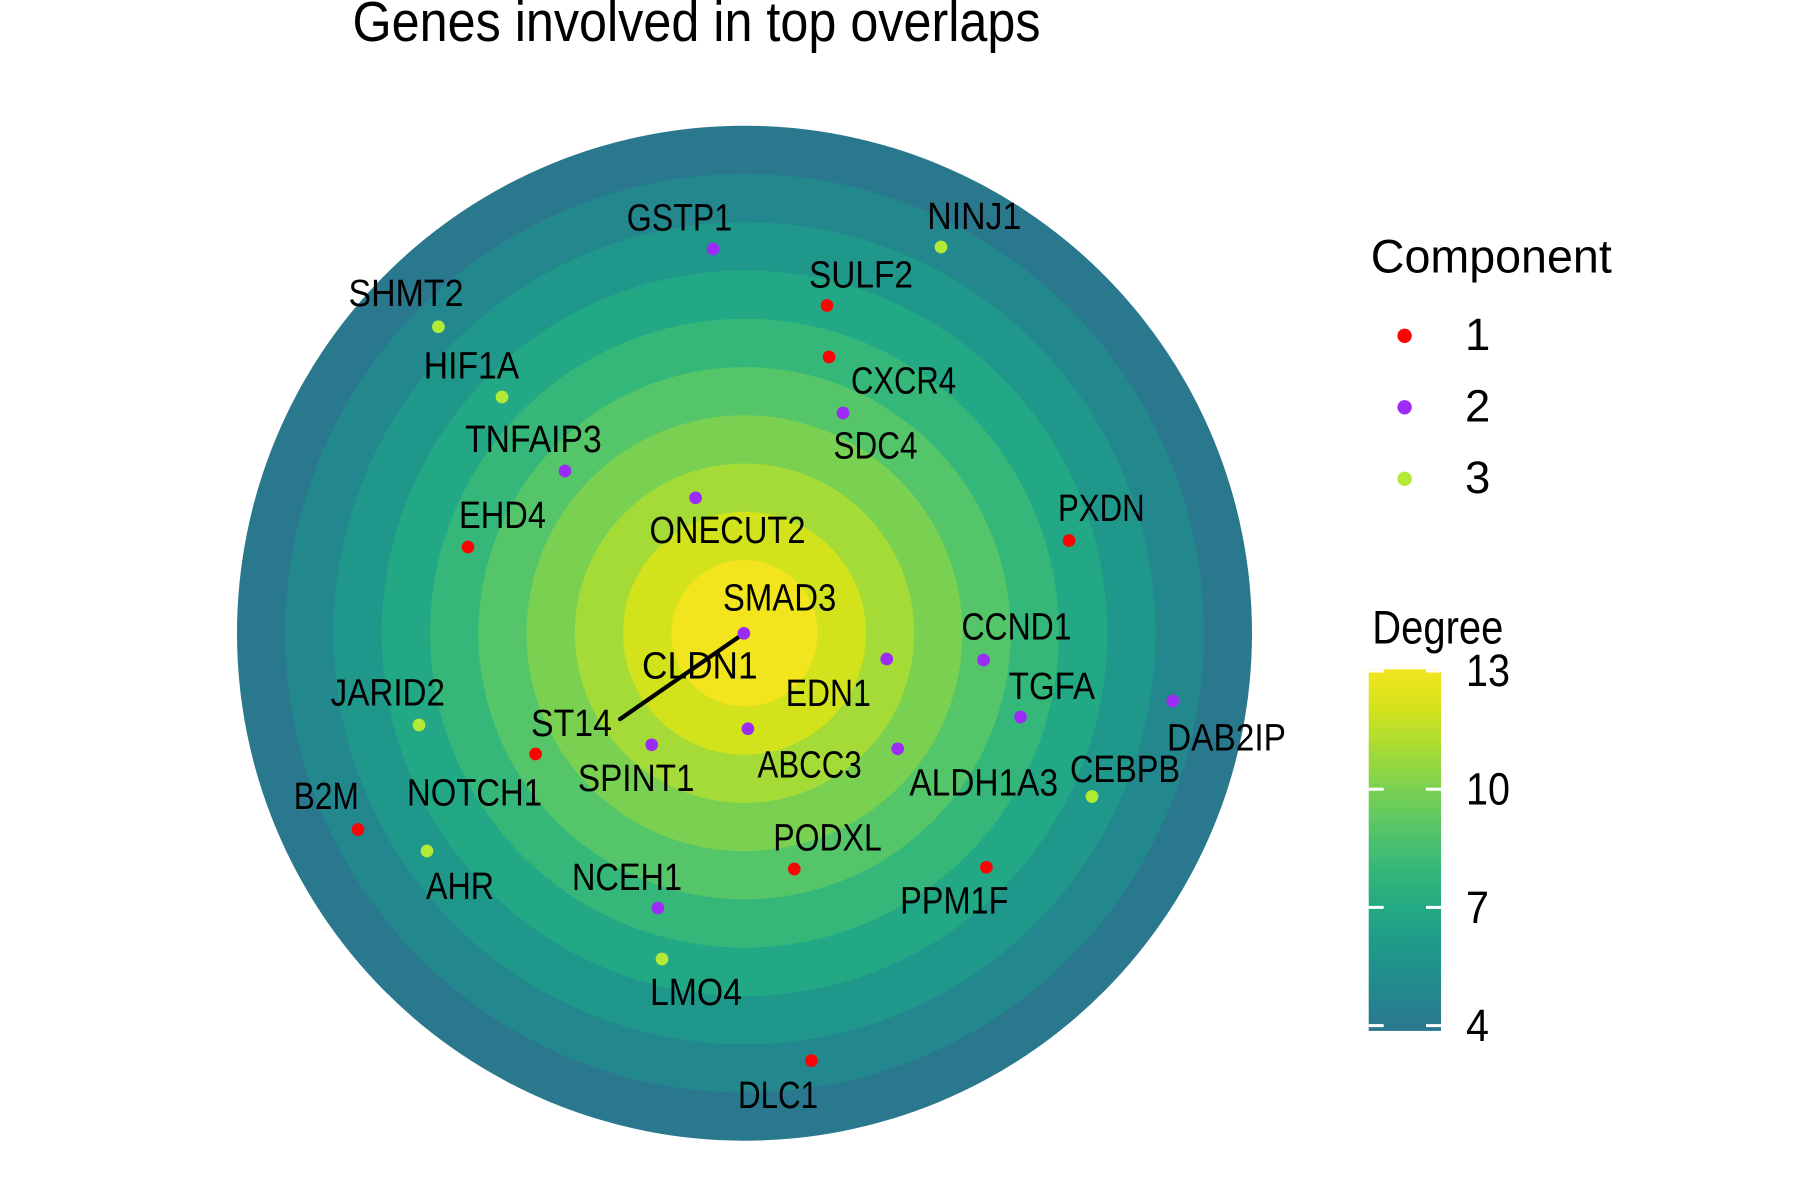 This screenshot has height=1200, width=1800. Describe the element at coordinates (1477, 477) in the screenshot. I see `svg-text: 3` at that location.